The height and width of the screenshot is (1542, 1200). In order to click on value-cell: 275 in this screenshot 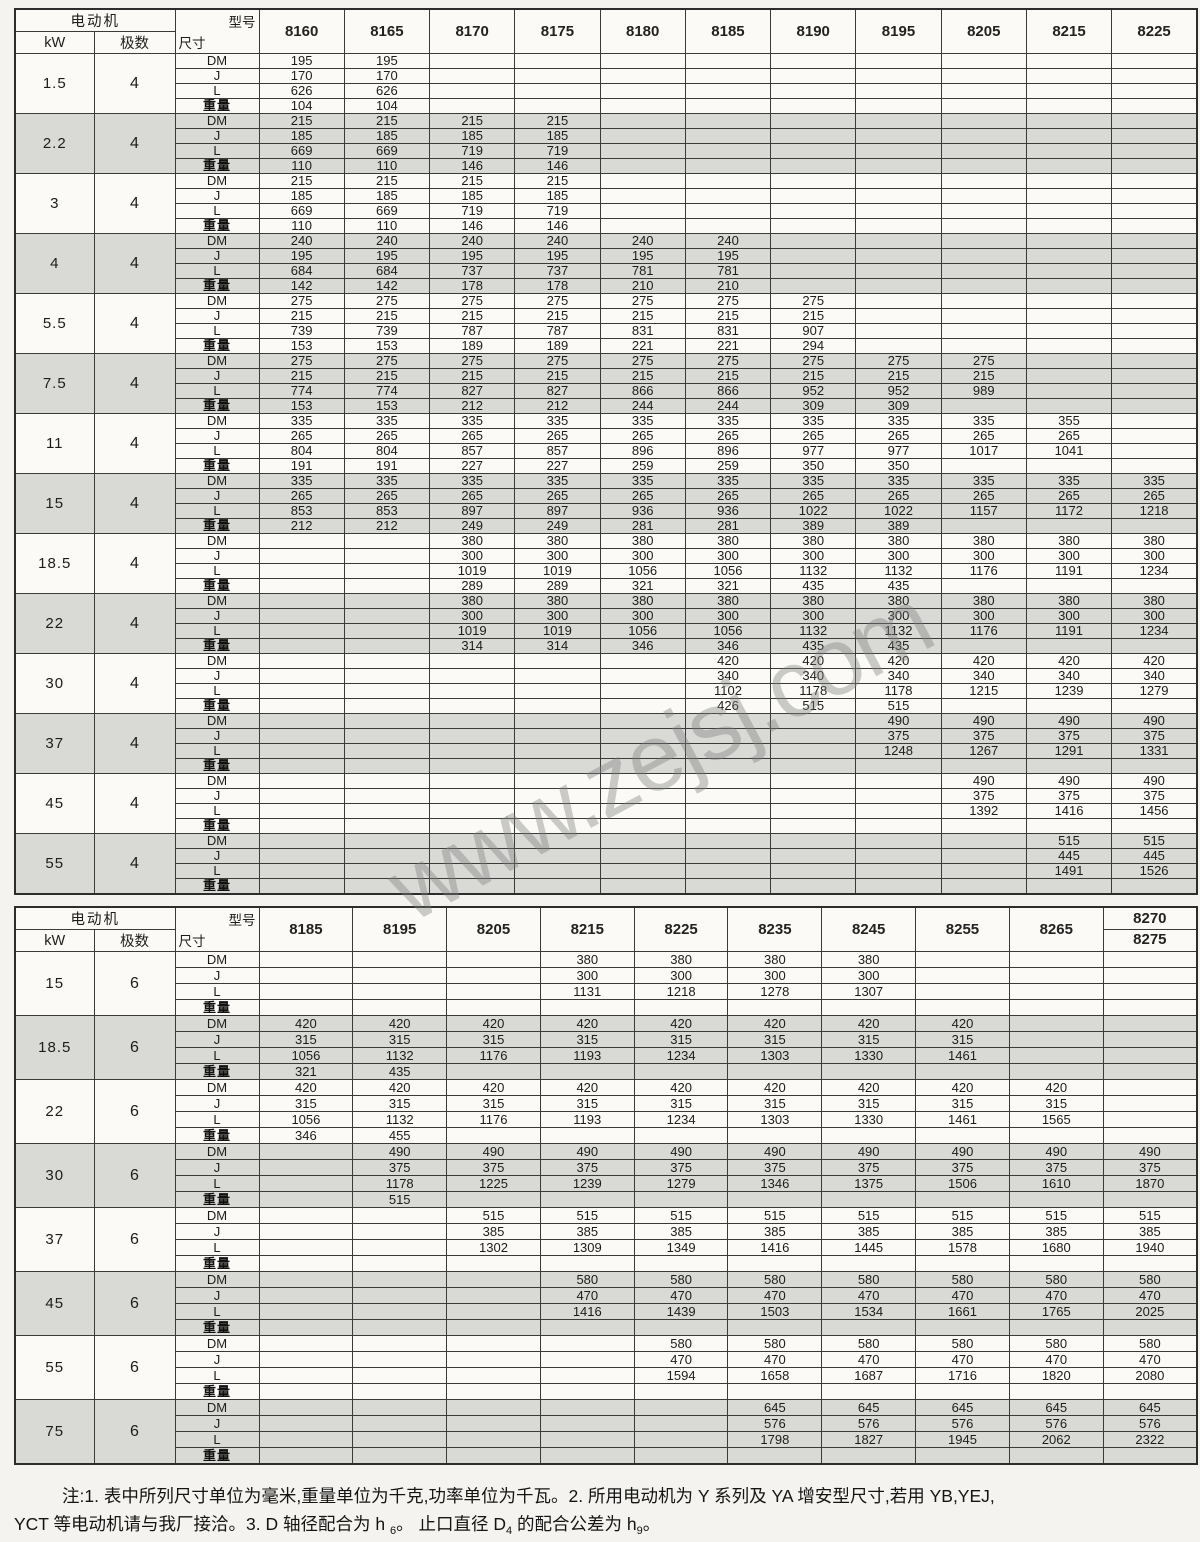, I will do `click(301, 301)`.